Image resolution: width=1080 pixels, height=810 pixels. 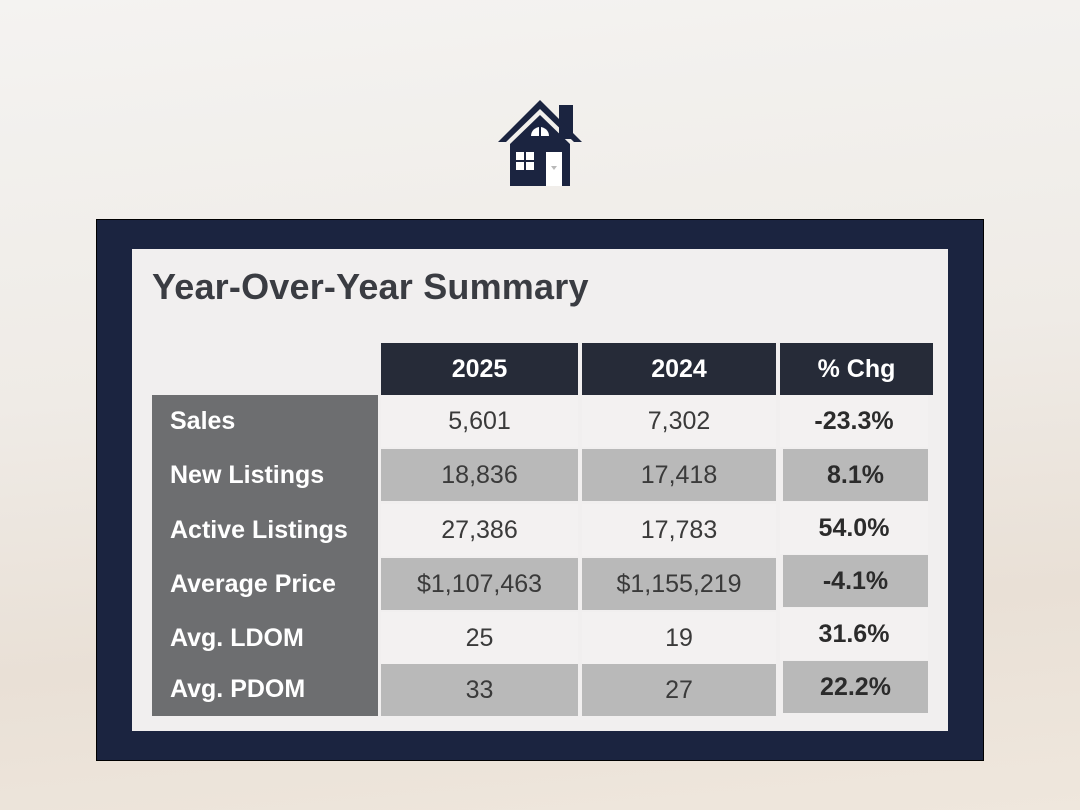 I want to click on cell-avg-pdom-chg: 22.2%, so click(x=855, y=687).